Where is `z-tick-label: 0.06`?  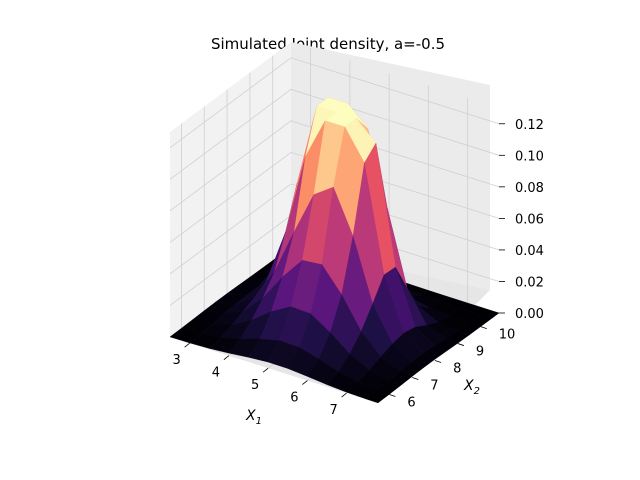
z-tick-label: 0.06 is located at coordinates (529, 219).